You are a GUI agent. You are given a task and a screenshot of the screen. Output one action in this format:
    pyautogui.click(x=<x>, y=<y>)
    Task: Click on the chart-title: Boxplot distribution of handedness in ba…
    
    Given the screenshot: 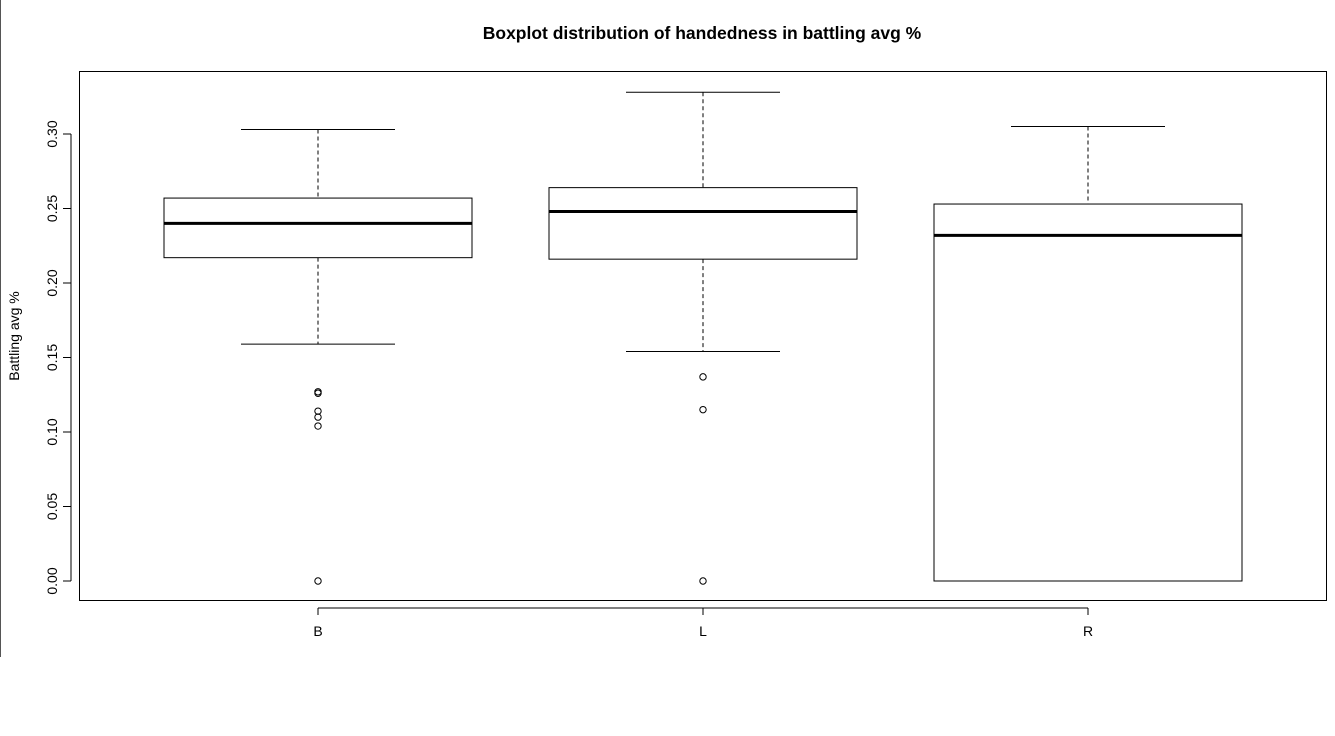 What is the action you would take?
    pyautogui.click(x=702, y=33)
    